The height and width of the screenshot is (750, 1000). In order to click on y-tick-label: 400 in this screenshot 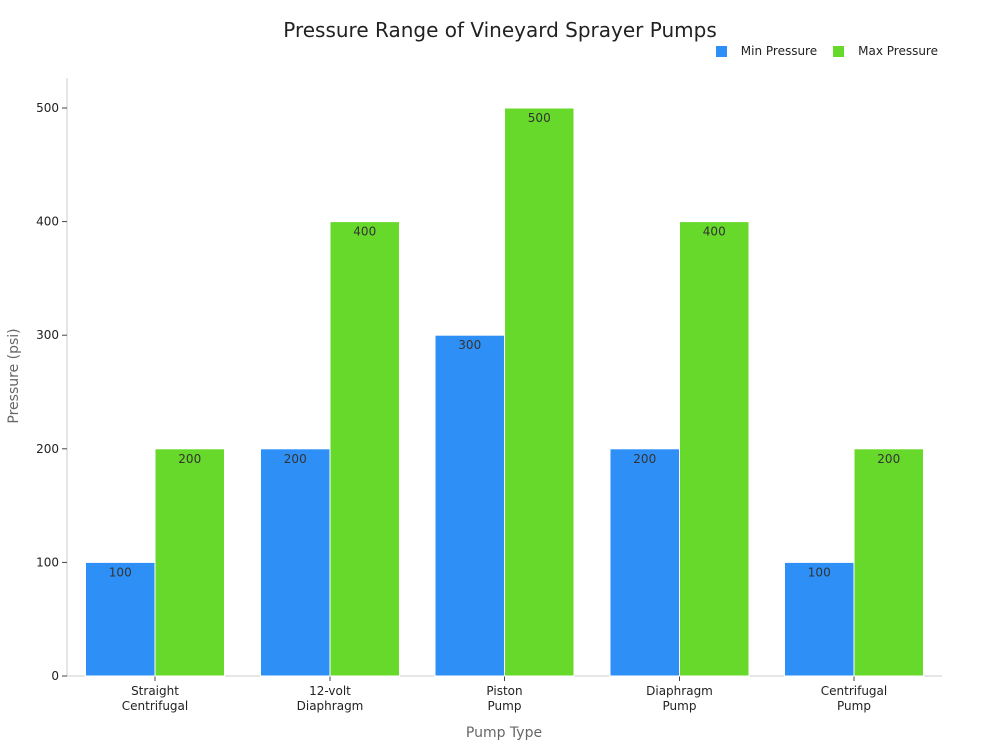, I will do `click(47, 222)`.